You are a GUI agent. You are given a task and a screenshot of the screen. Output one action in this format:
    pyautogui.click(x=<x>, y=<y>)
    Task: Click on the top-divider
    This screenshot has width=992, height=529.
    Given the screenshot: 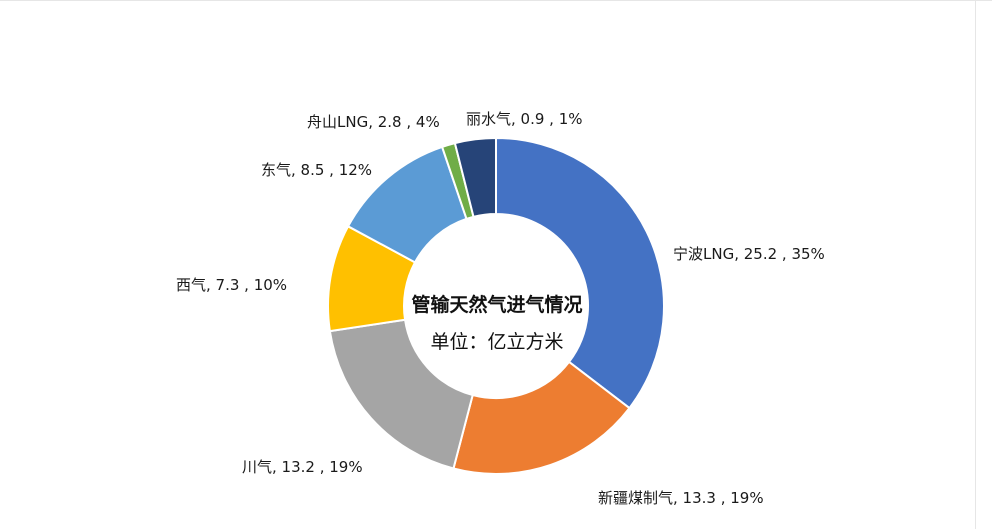 What is the action you would take?
    pyautogui.click(x=496, y=0)
    